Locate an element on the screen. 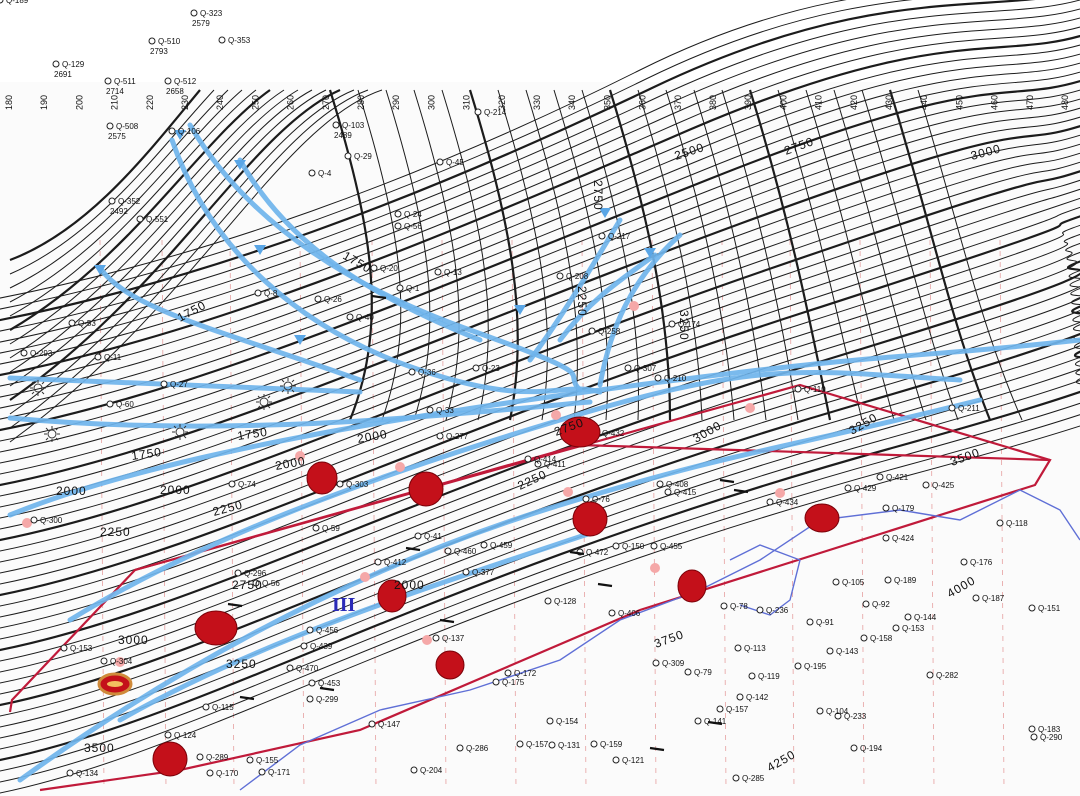  contour-label: 2000 is located at coordinates (290, 463).